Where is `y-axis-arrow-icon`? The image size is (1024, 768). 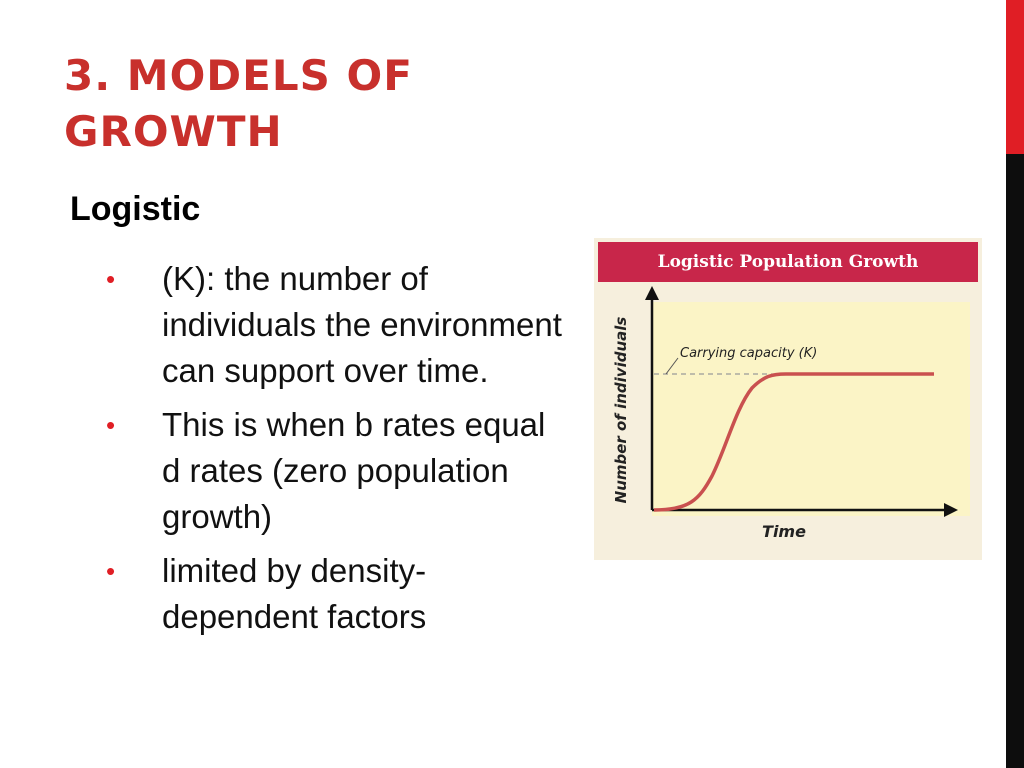 y-axis-arrow-icon is located at coordinates (652, 293).